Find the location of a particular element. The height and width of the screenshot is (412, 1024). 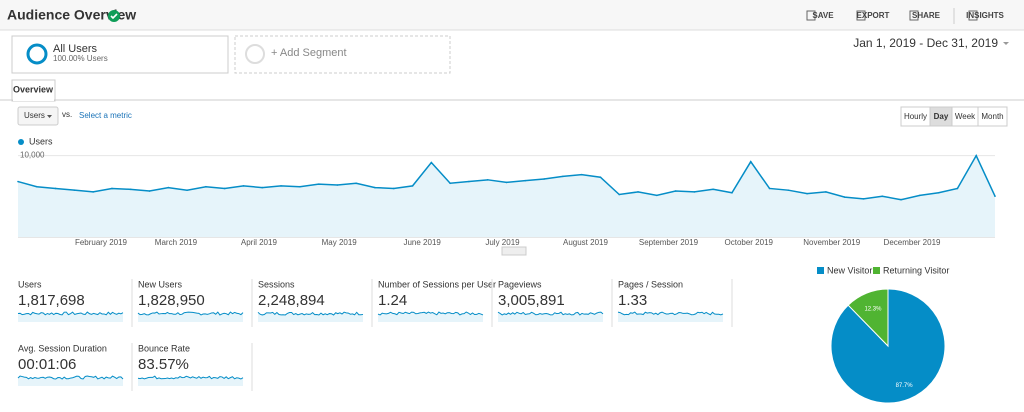

date-range: Jan 1, 2019 - Dec 31, 2019 is located at coordinates (925, 43).